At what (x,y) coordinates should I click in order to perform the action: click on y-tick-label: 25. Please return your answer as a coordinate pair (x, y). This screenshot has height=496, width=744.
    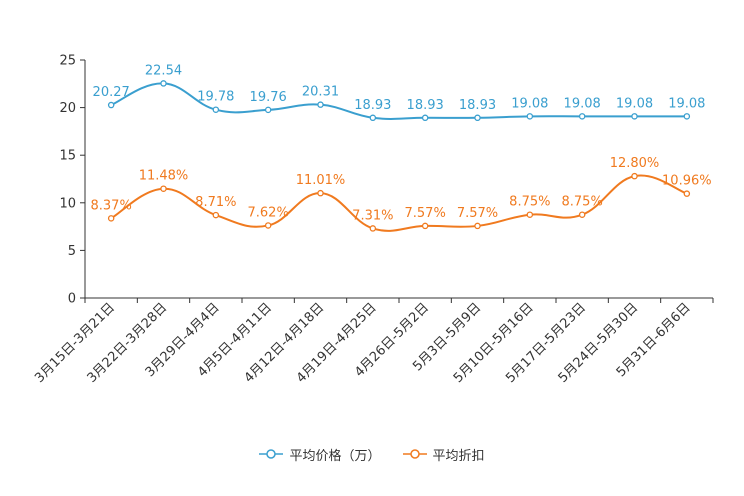
    Looking at the image, I should click on (67, 61).